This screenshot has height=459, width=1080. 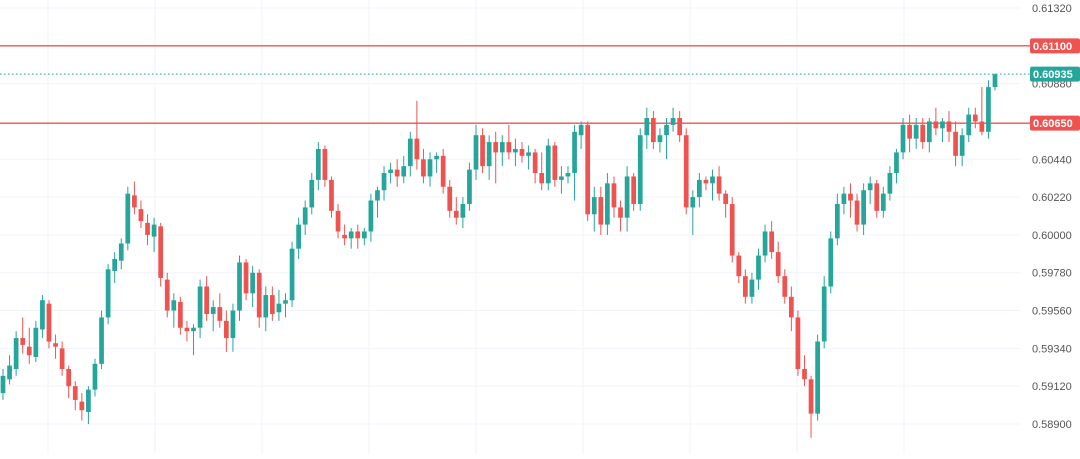 I want to click on level-labels: 0.61100 0.60935 0.60650, so click(x=1055, y=84).